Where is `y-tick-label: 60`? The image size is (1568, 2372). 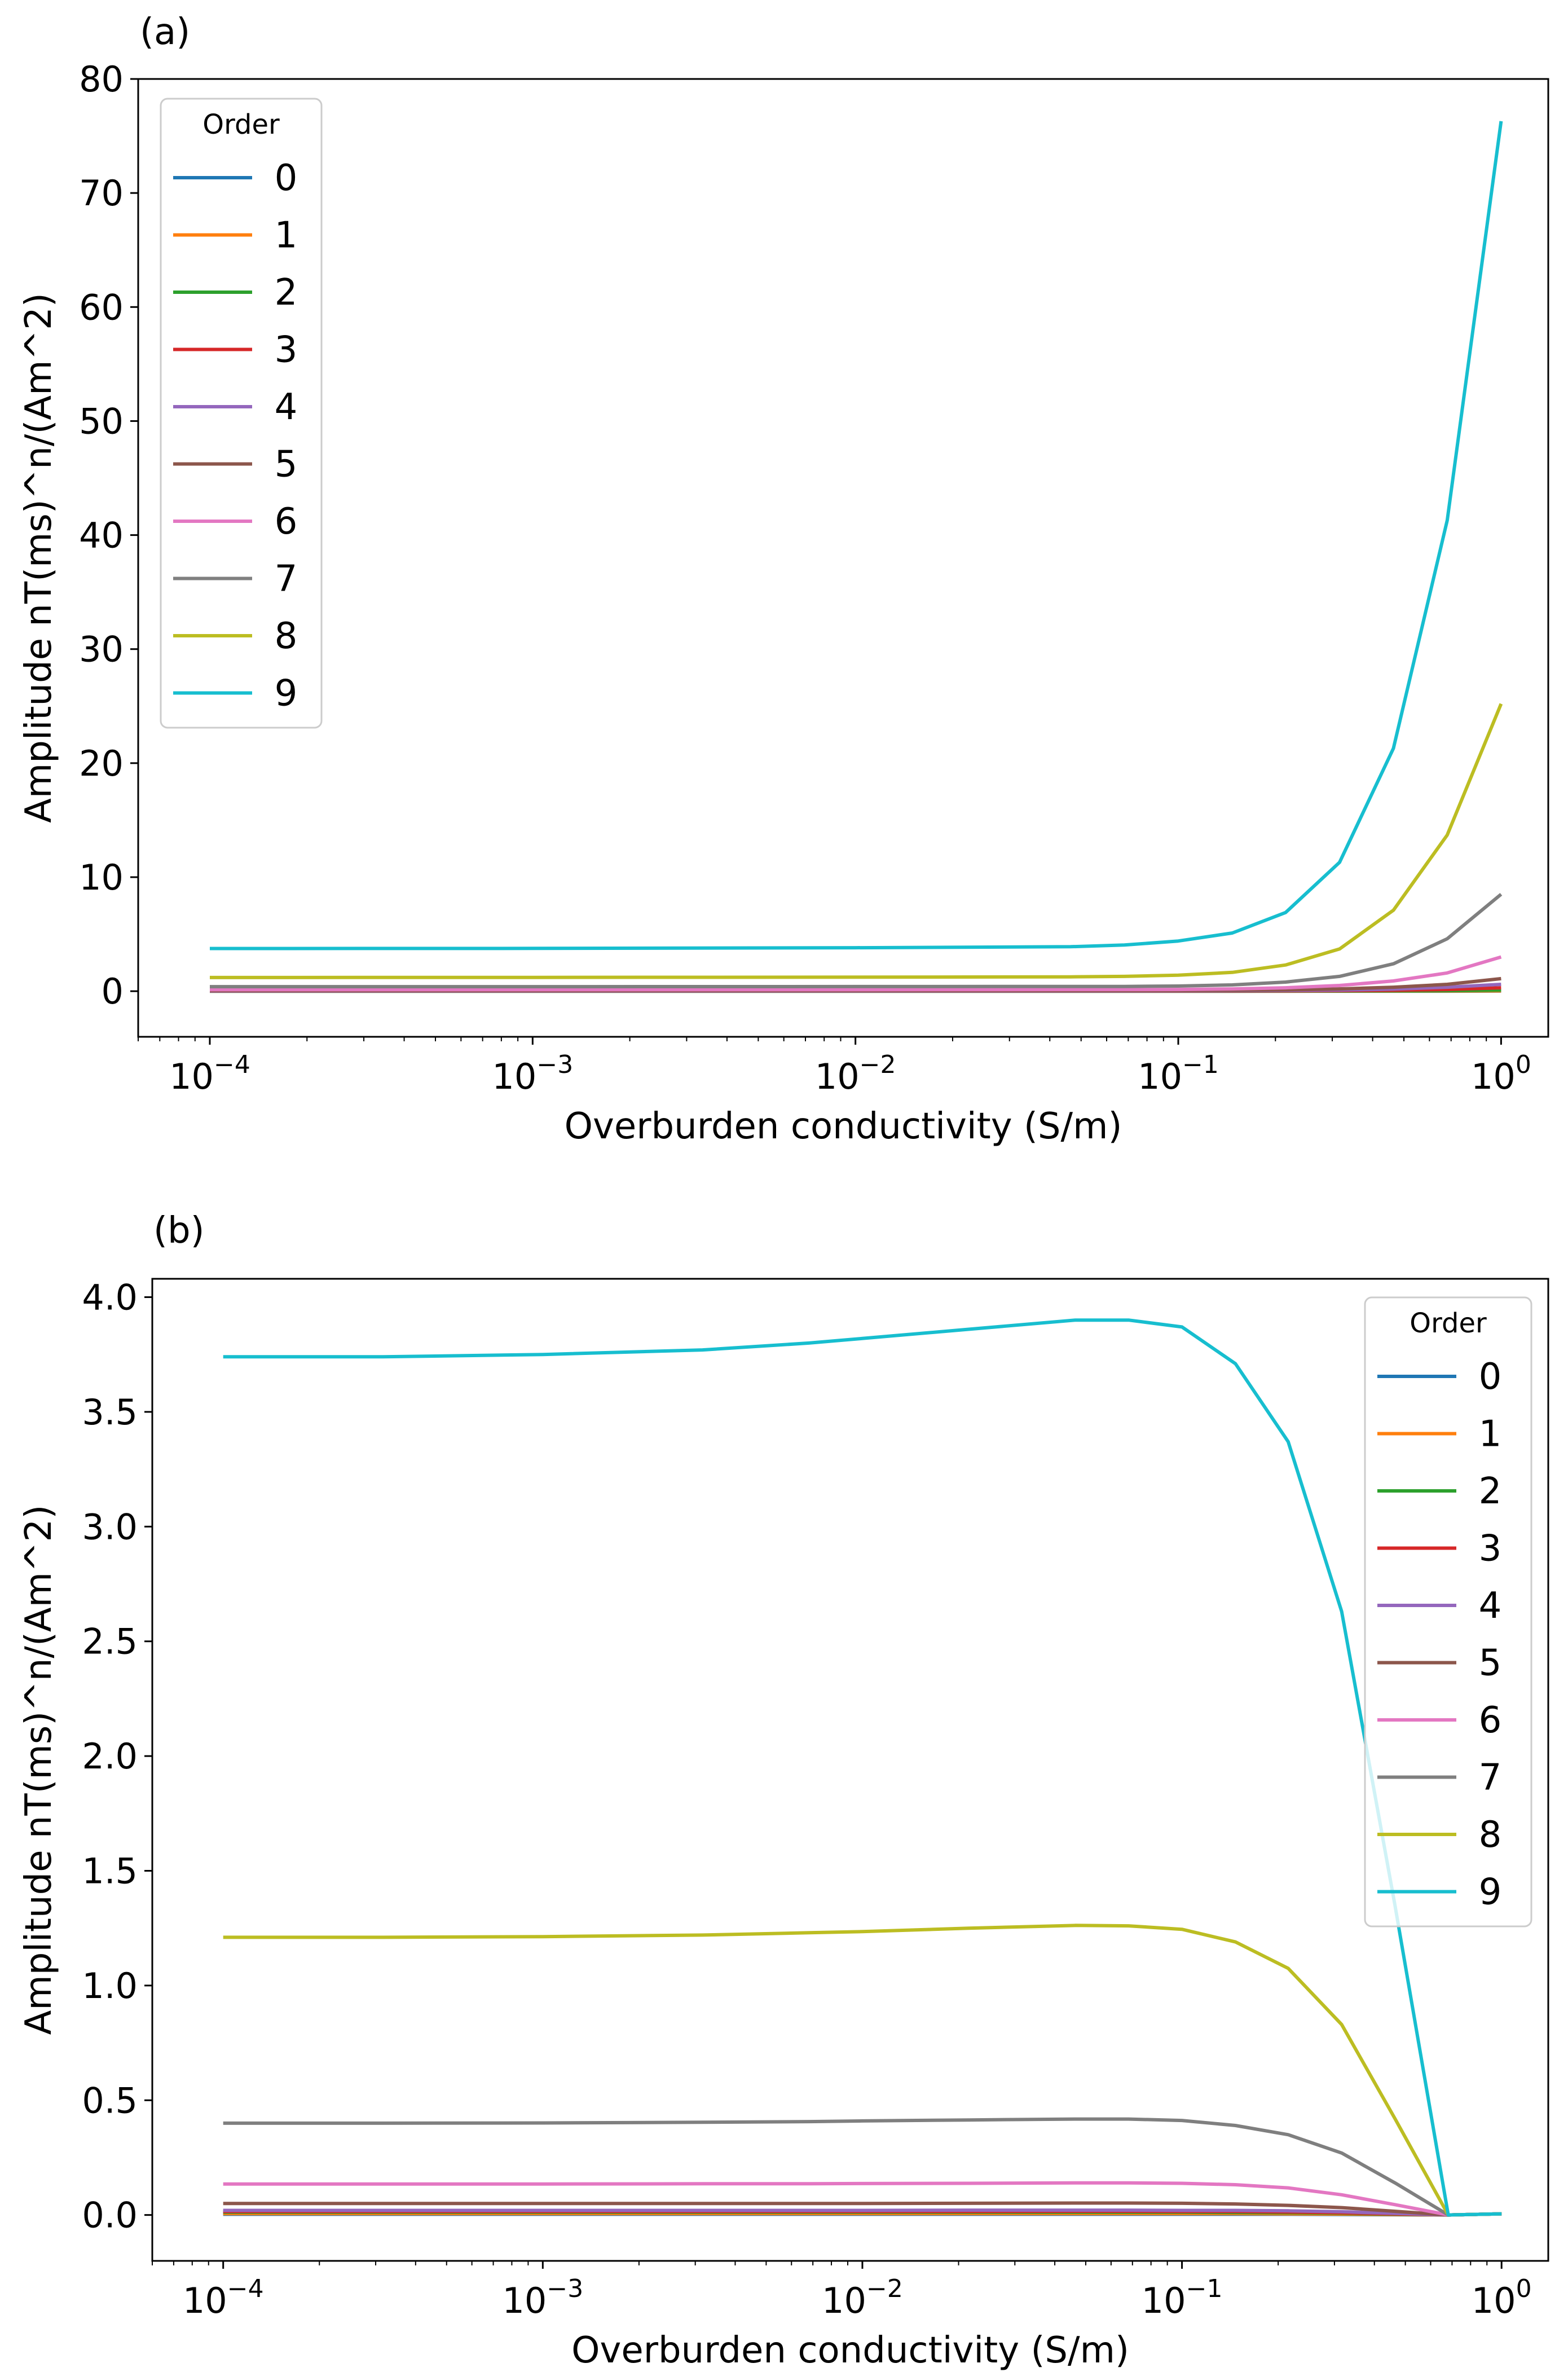 y-tick-label: 60 is located at coordinates (102, 307).